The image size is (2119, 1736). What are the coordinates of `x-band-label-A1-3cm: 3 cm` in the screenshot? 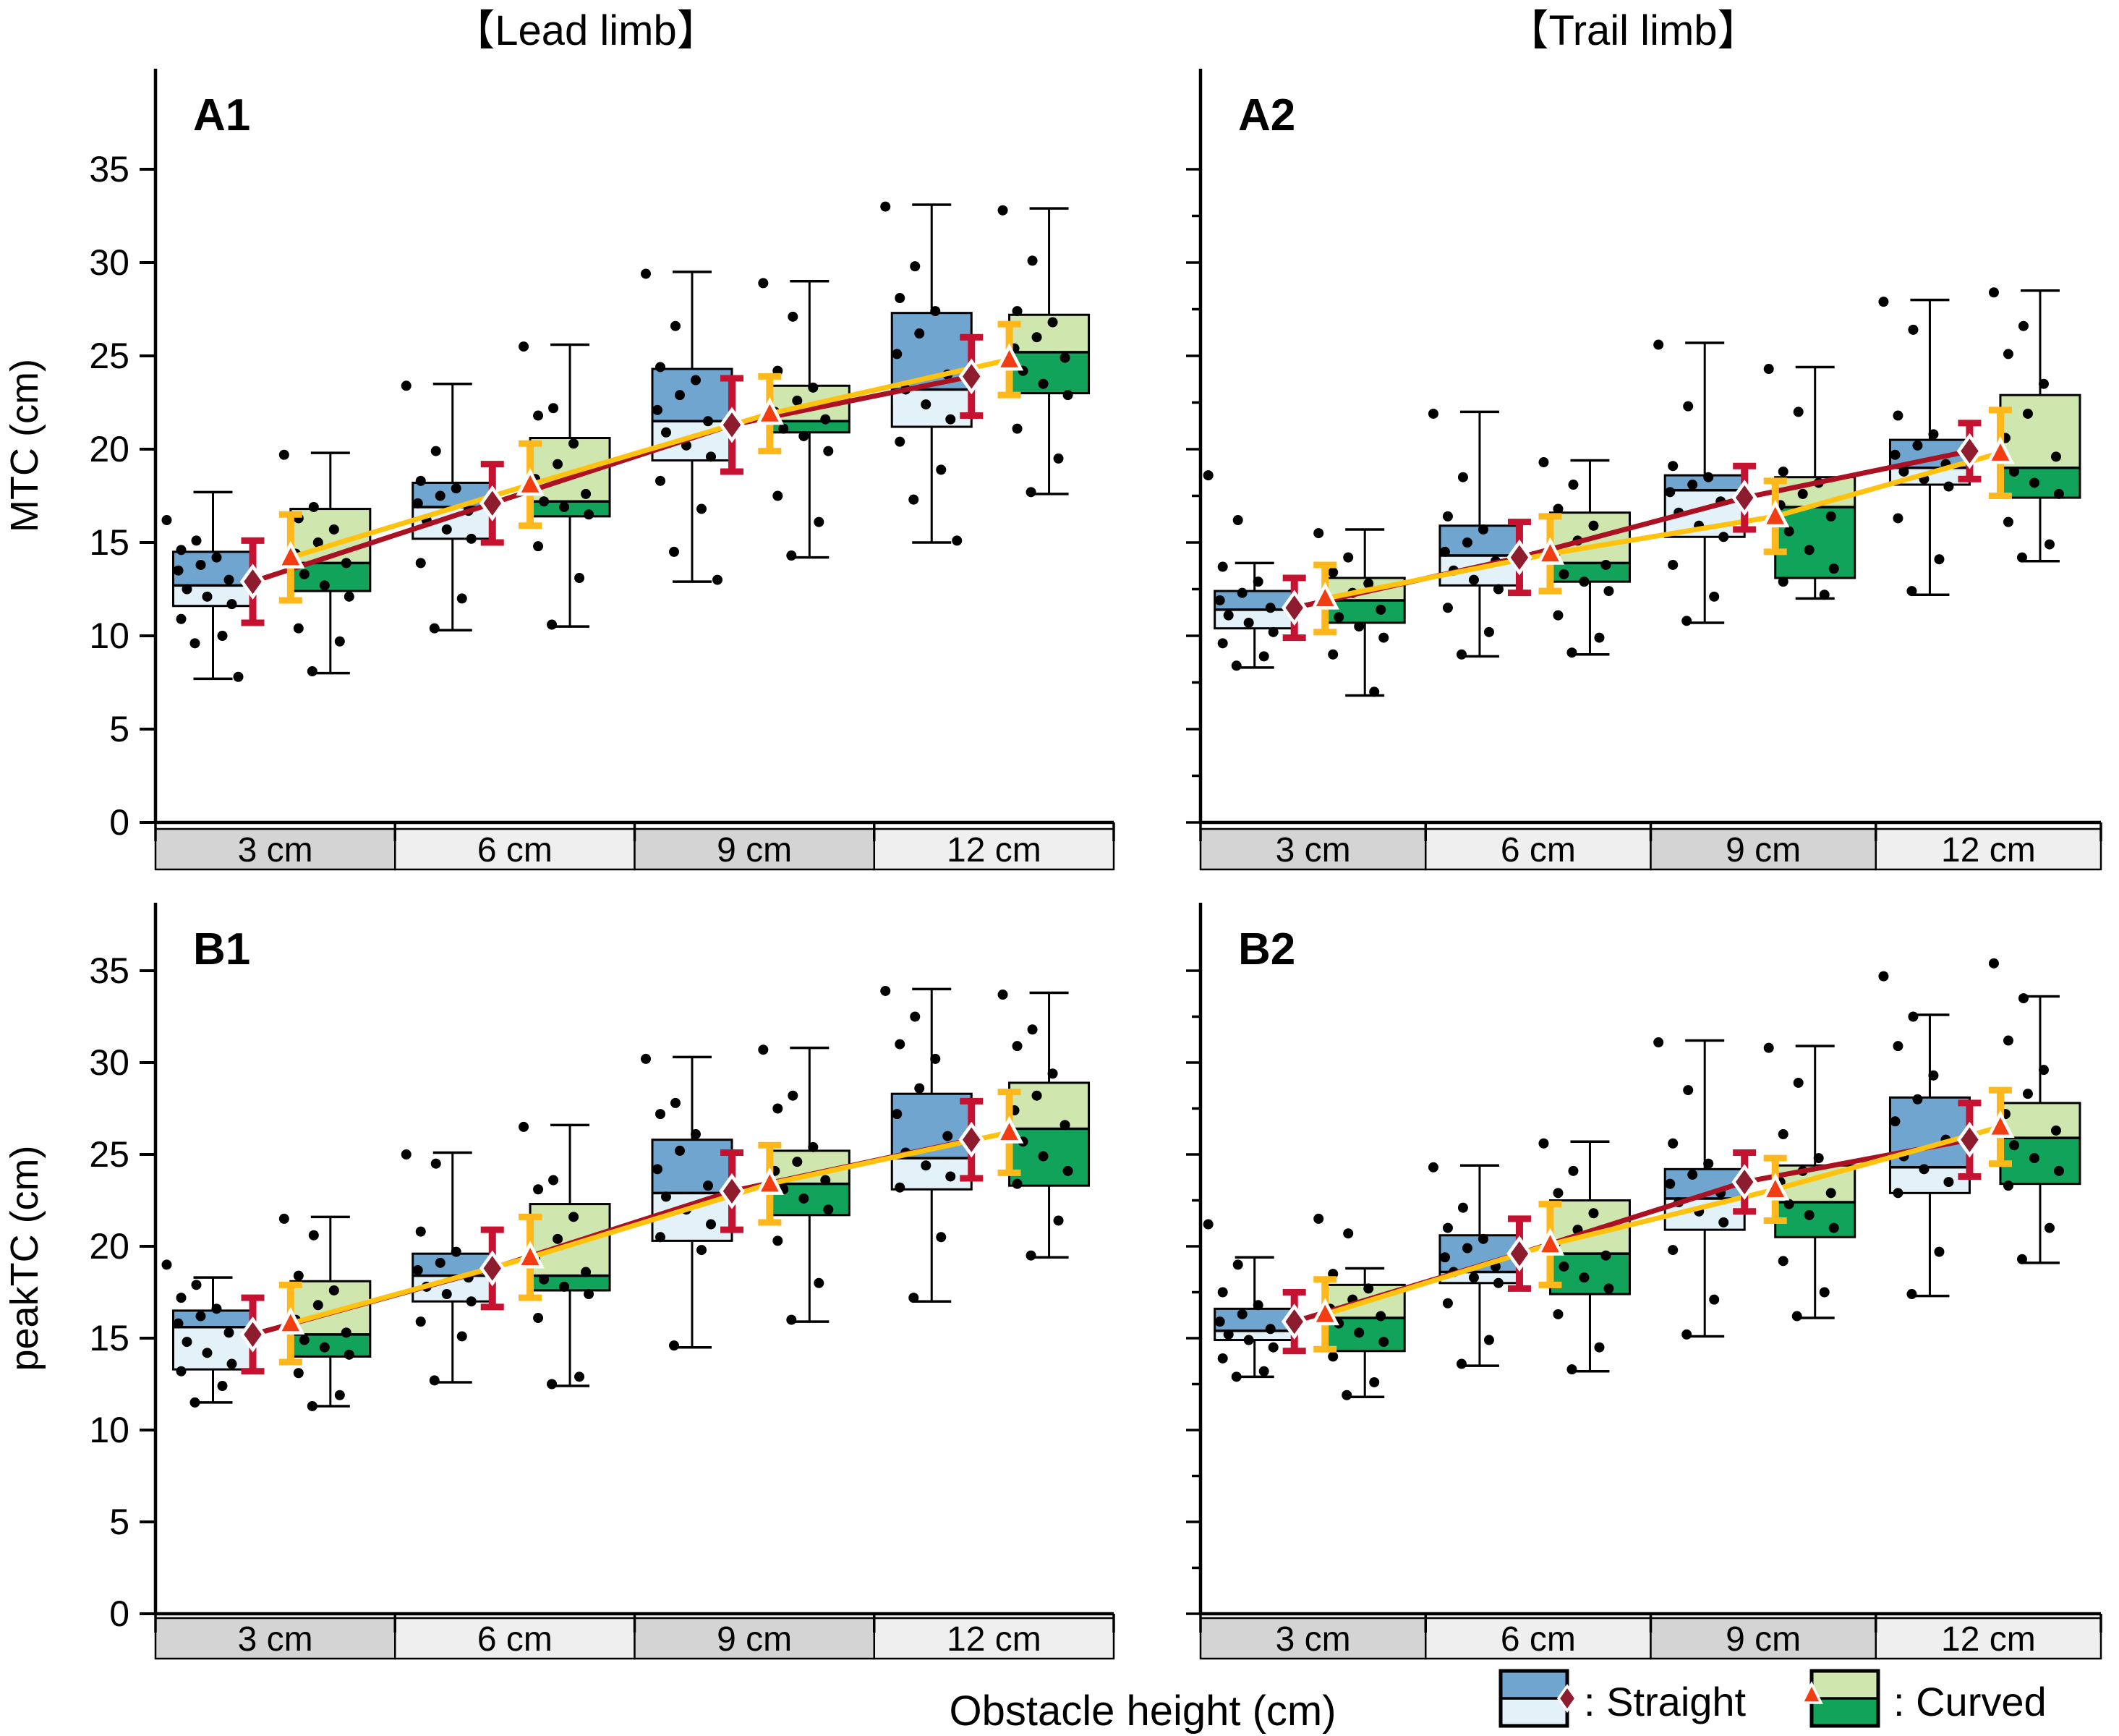 It's located at (275, 850).